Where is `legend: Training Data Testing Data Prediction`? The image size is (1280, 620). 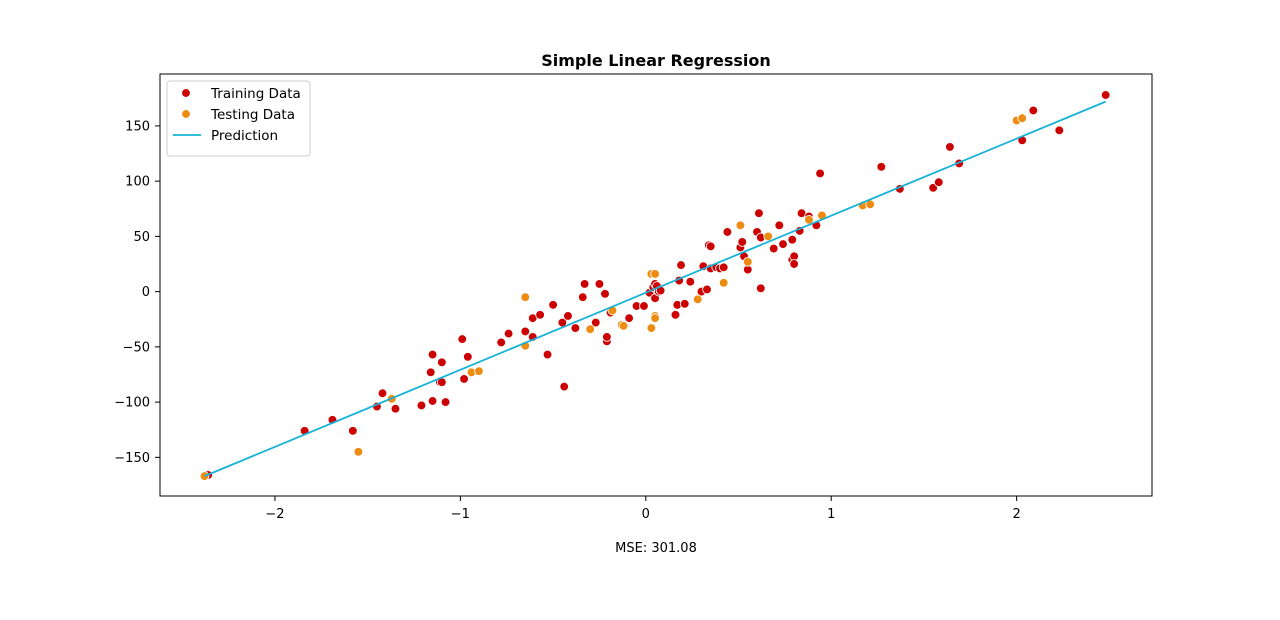
legend: Training Data Testing Data Prediction is located at coordinates (238, 118).